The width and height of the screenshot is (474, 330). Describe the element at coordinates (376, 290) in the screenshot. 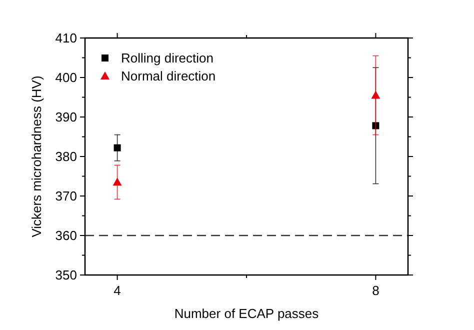

I see `x-tick-label: 8` at that location.